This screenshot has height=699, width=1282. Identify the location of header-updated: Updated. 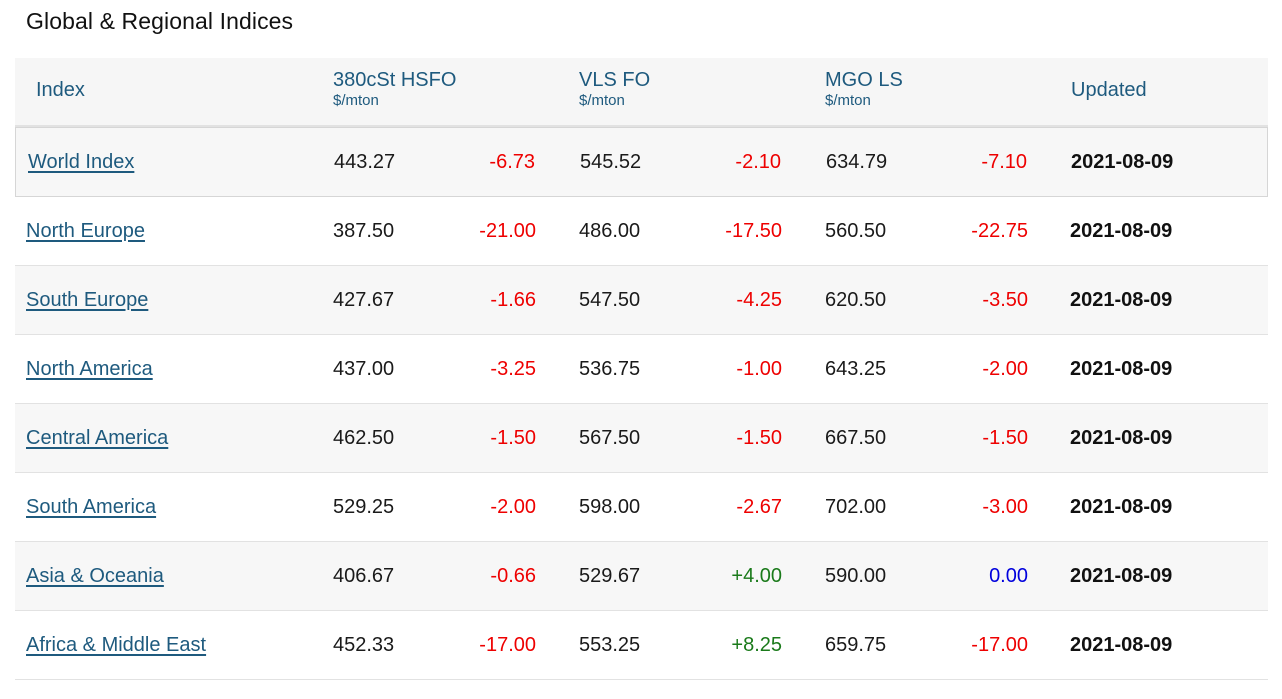
(1109, 90).